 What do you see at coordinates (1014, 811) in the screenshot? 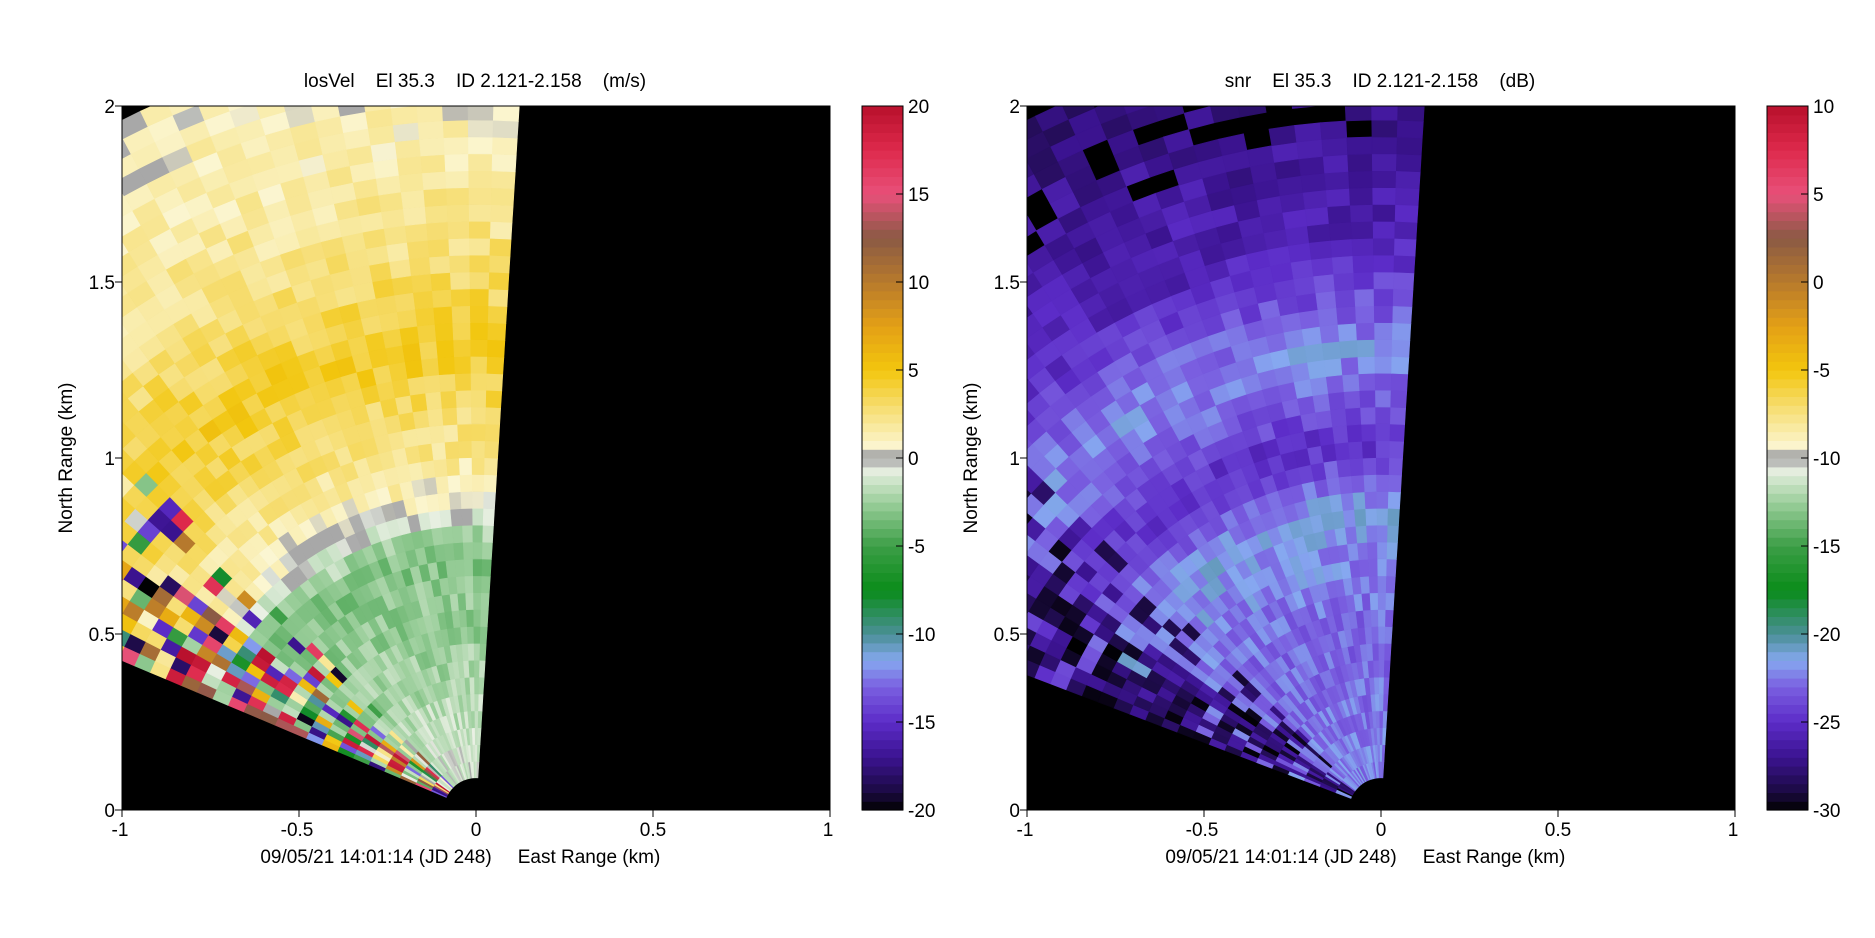
I see `y-tick-label: 0` at bounding box center [1014, 811].